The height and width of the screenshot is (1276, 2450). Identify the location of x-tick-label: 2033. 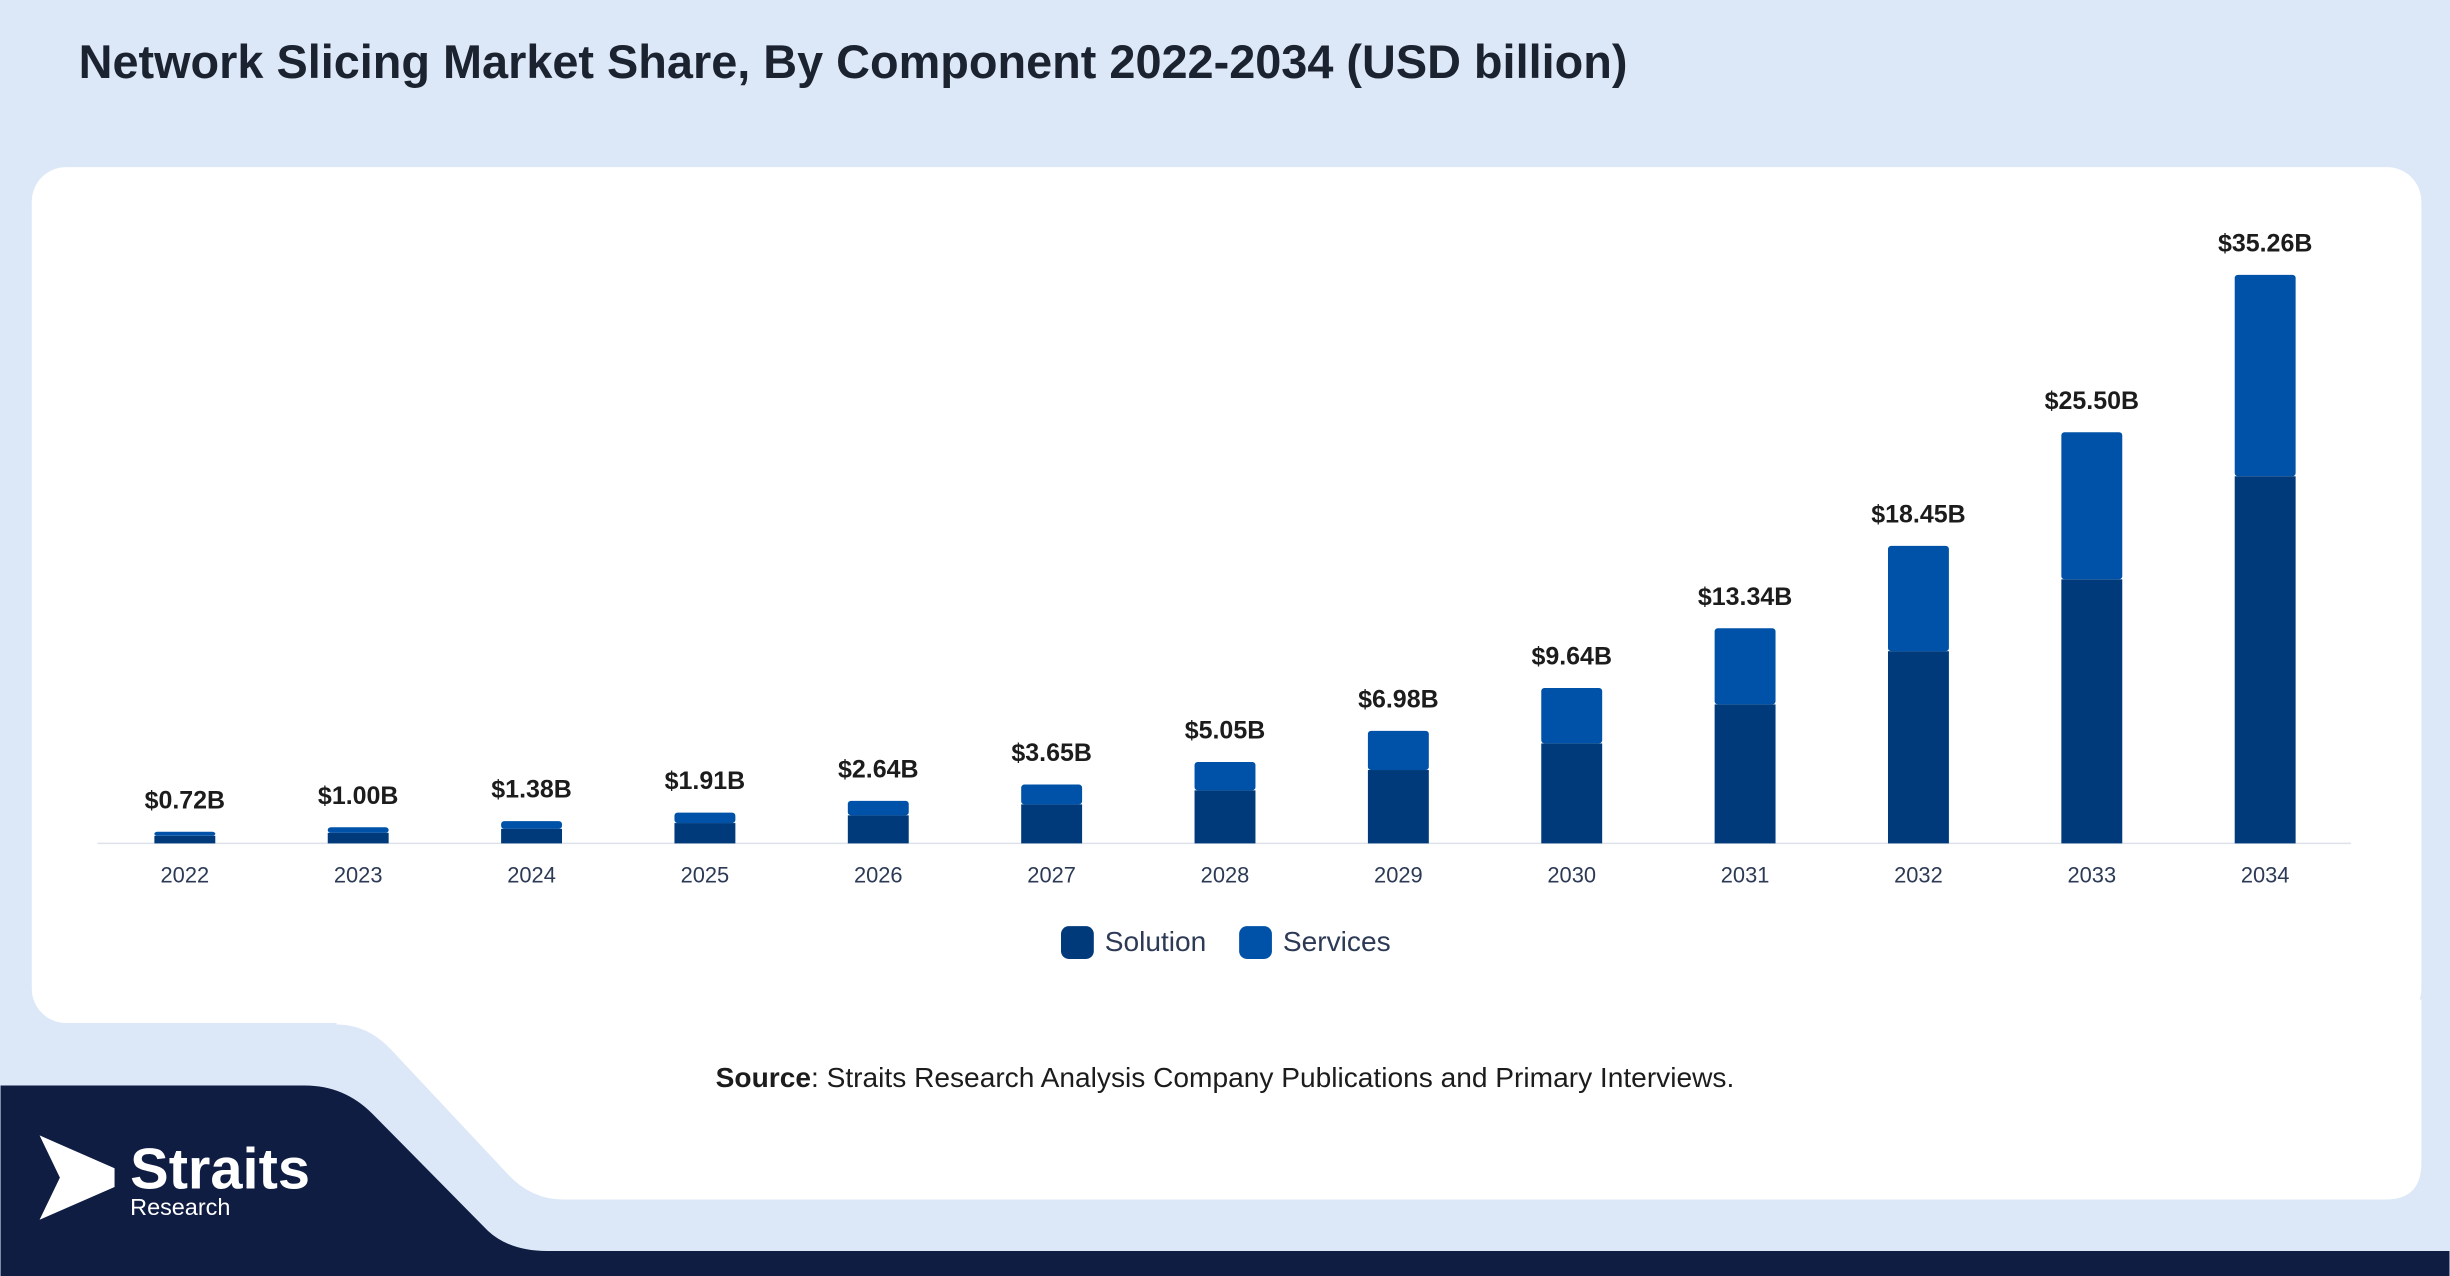
(2091, 874).